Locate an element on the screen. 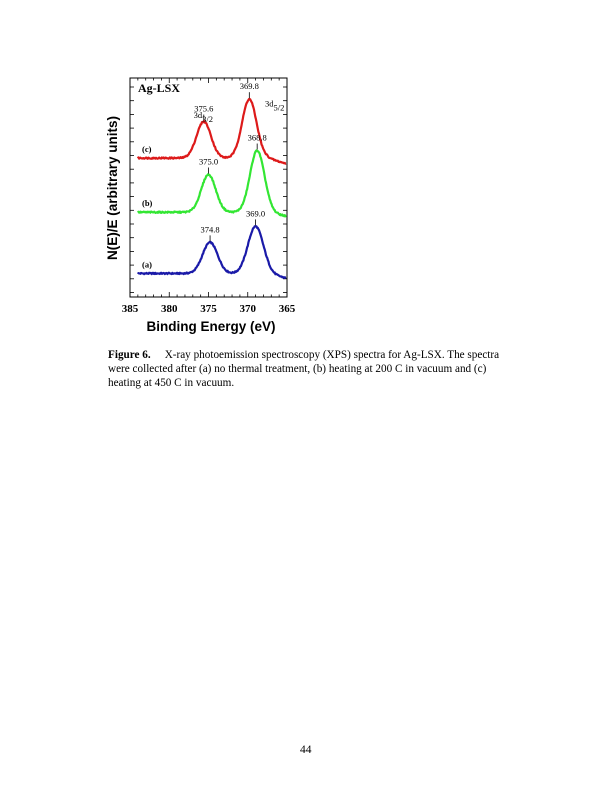 This screenshot has width=612, height=792. peak-label: 368.8 is located at coordinates (257, 138).